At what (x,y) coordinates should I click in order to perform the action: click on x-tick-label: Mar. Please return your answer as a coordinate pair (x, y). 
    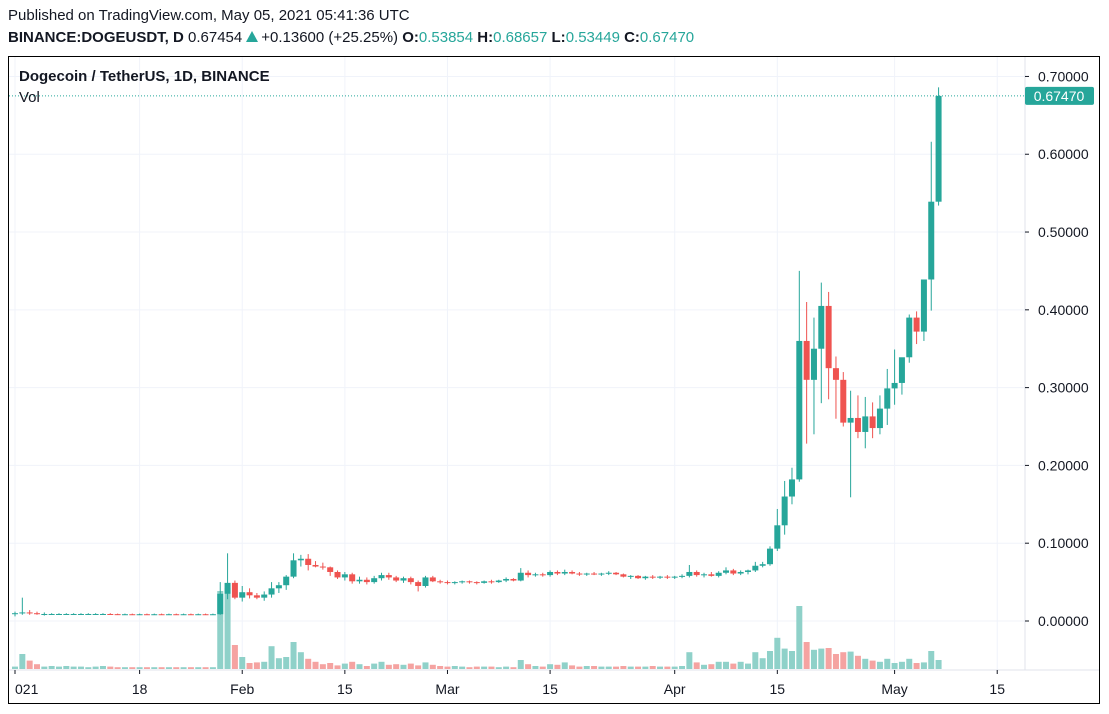
    Looking at the image, I should click on (447, 689).